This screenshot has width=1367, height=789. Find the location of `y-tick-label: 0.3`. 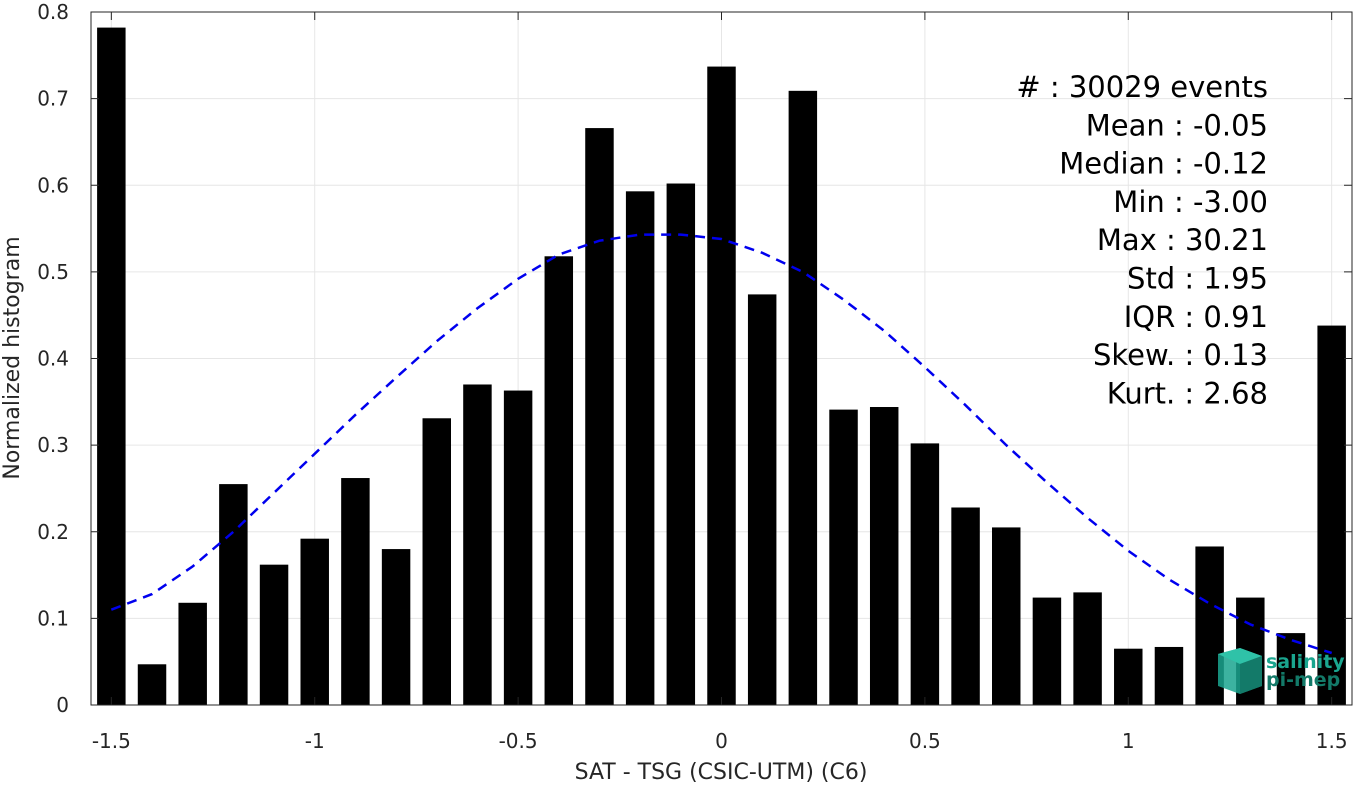

y-tick-label: 0.3 is located at coordinates (53, 445).